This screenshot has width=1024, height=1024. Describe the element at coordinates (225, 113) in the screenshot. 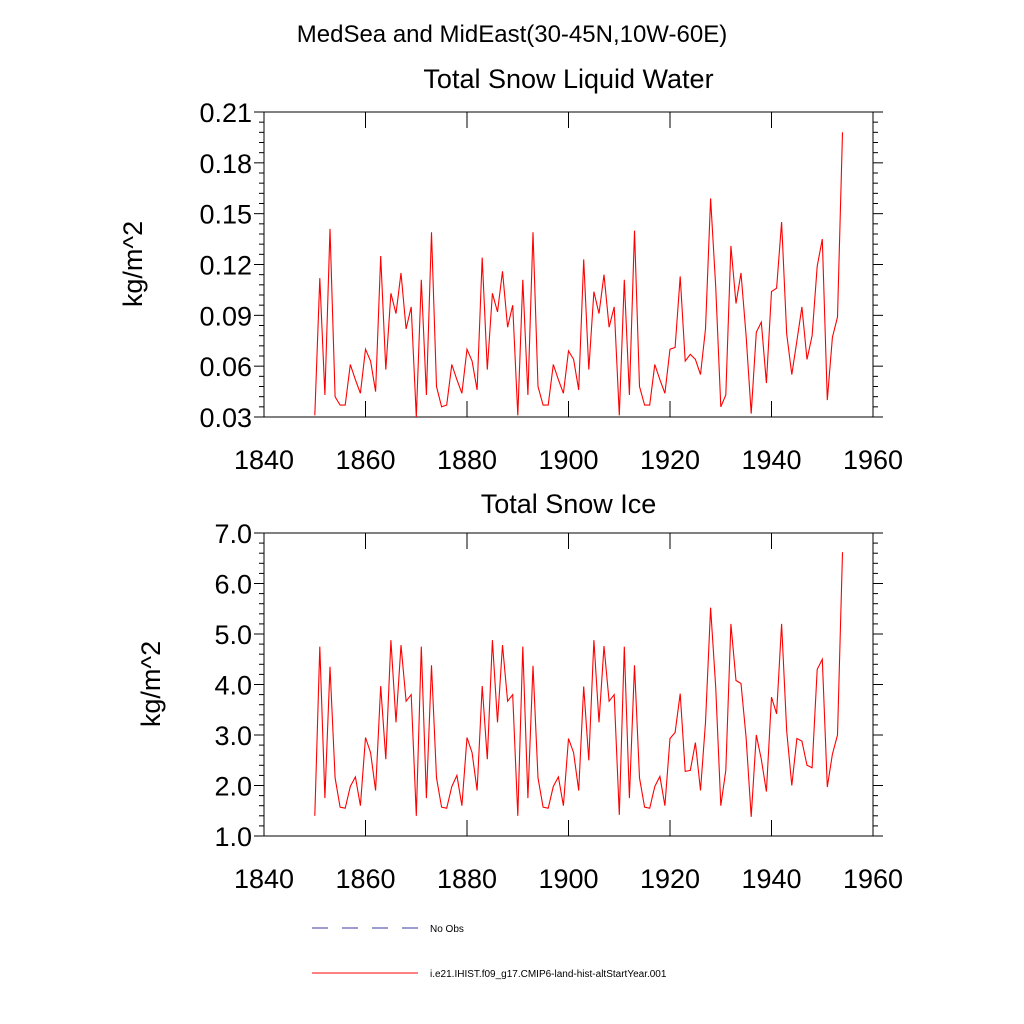

I see `y-tick-label: 0.21` at that location.